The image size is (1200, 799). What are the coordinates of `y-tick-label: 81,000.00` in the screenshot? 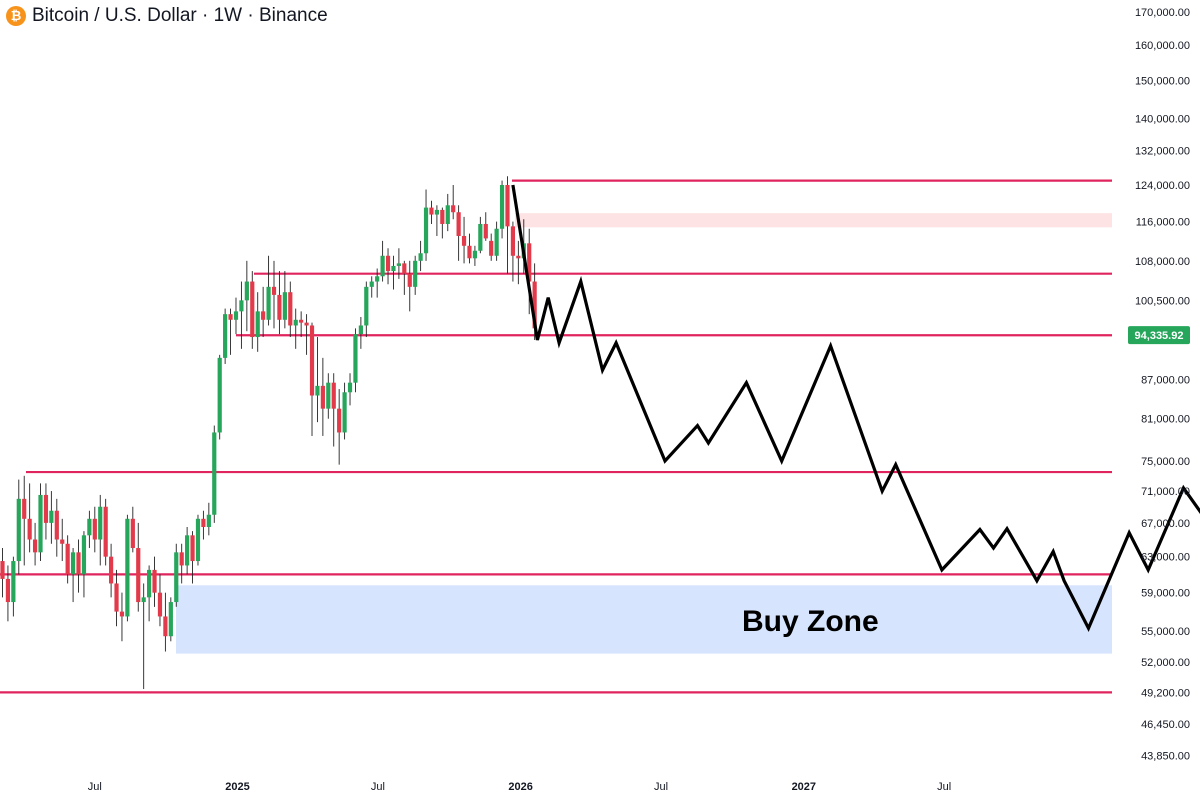 It's located at (1165, 420).